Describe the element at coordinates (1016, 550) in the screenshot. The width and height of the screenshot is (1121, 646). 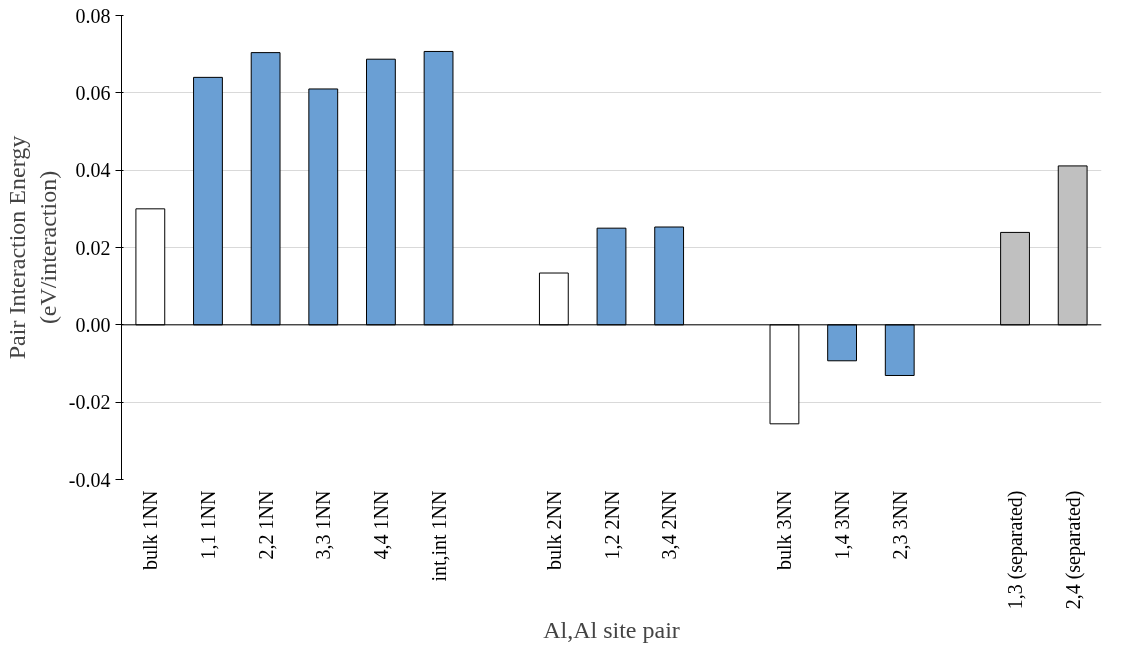
I see `x-tick-label: 1,3 (separated)` at that location.